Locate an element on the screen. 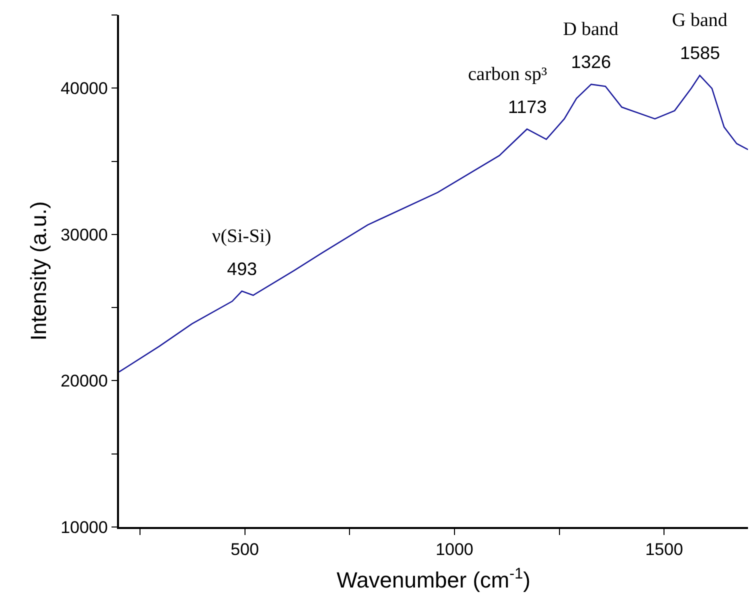 The width and height of the screenshot is (750, 613). annotation: D band is located at coordinates (591, 29).